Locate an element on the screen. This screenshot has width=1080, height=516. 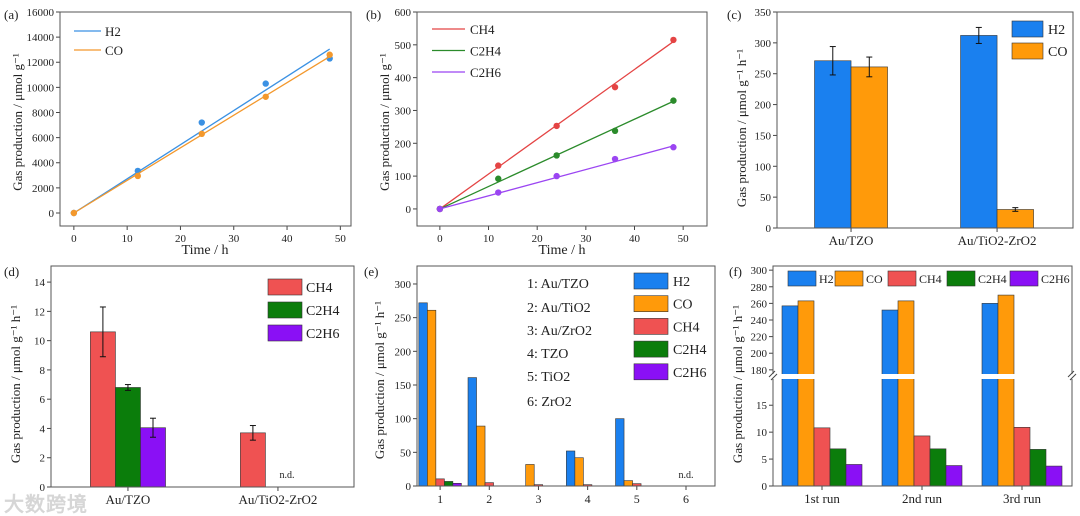
legend-swatch-C2H6 is located at coordinates (1024, 278).